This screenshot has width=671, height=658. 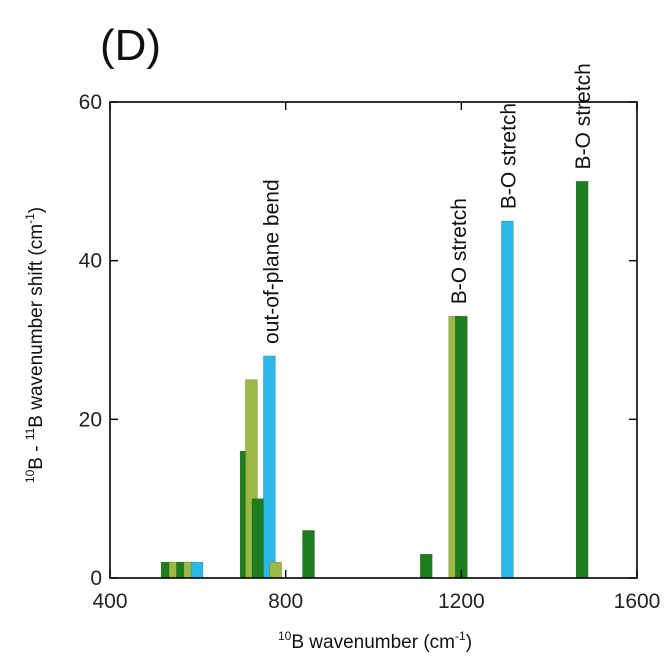 I want to click on annotation-1: B-O stretch, so click(x=459, y=251).